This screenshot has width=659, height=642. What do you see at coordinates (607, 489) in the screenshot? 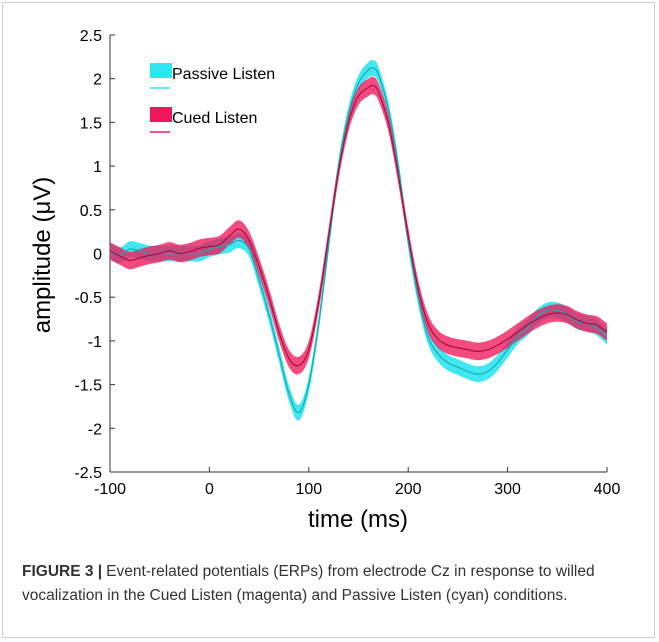
I see `x-tick-label: 400` at bounding box center [607, 489].